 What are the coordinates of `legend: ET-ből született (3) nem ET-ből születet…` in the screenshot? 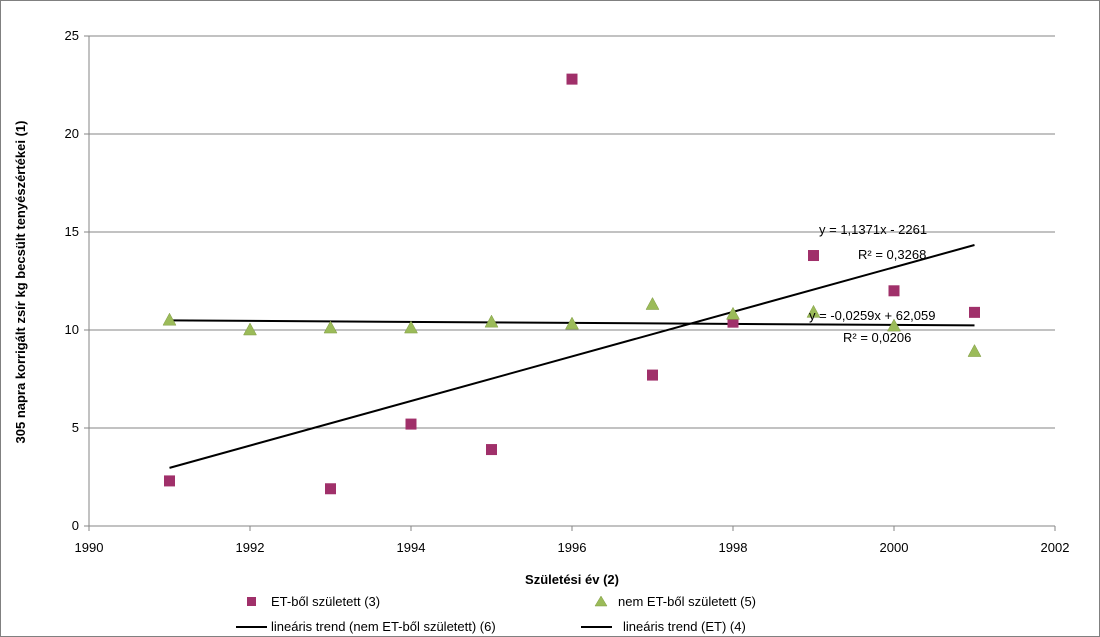 It's located at (496, 614).